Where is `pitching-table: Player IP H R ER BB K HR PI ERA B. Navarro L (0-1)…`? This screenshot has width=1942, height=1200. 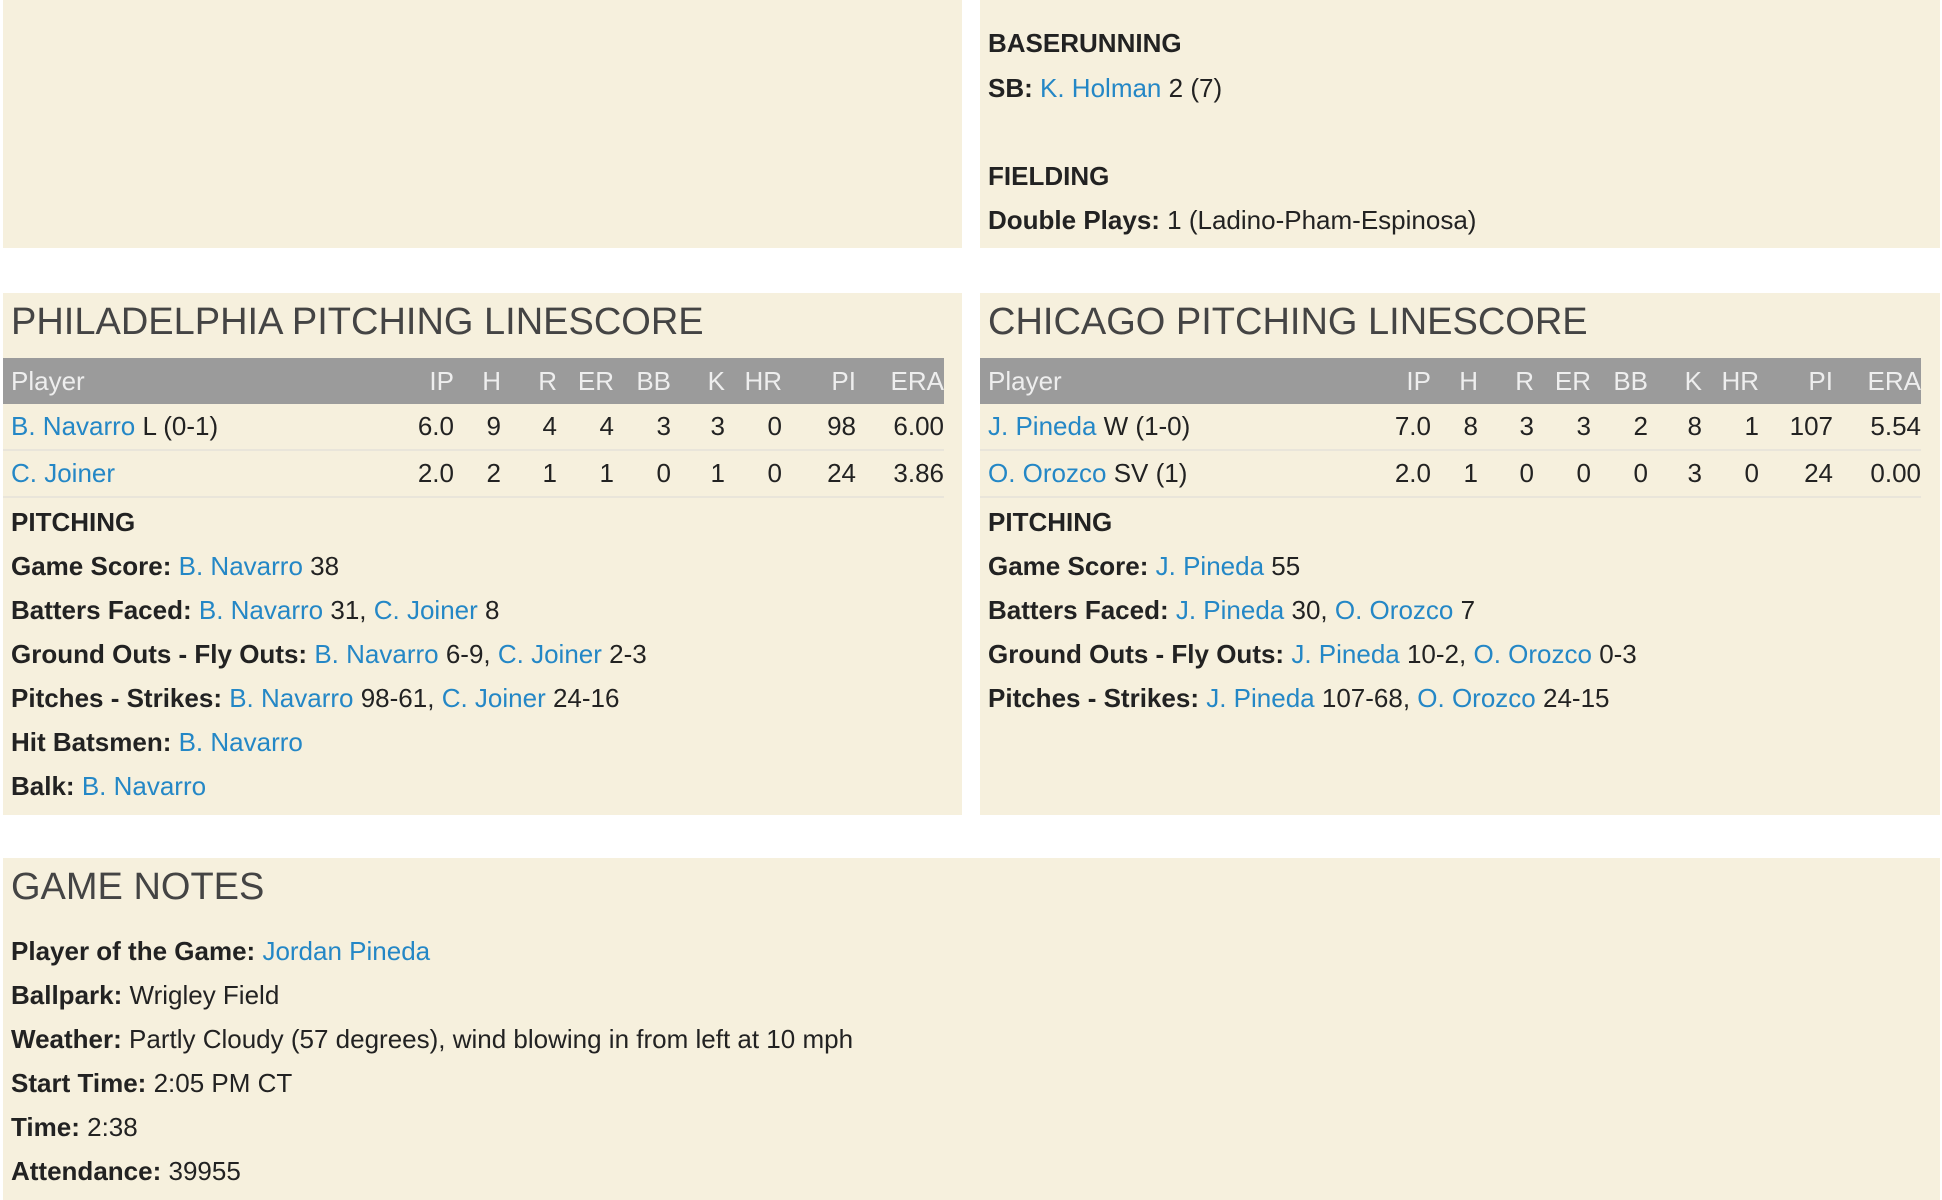
pitching-table: Player IP H R ER BB K HR PI ERA B. Navarro L (0-1)… is located at coordinates (473, 428).